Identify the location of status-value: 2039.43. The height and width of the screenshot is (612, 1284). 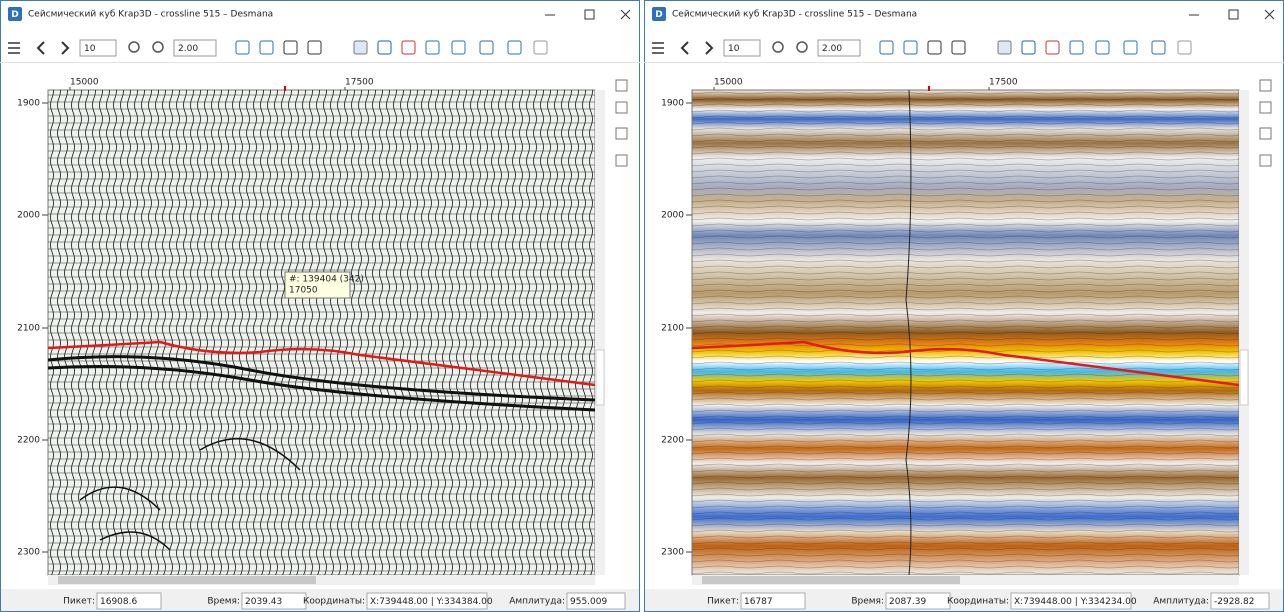
(263, 602).